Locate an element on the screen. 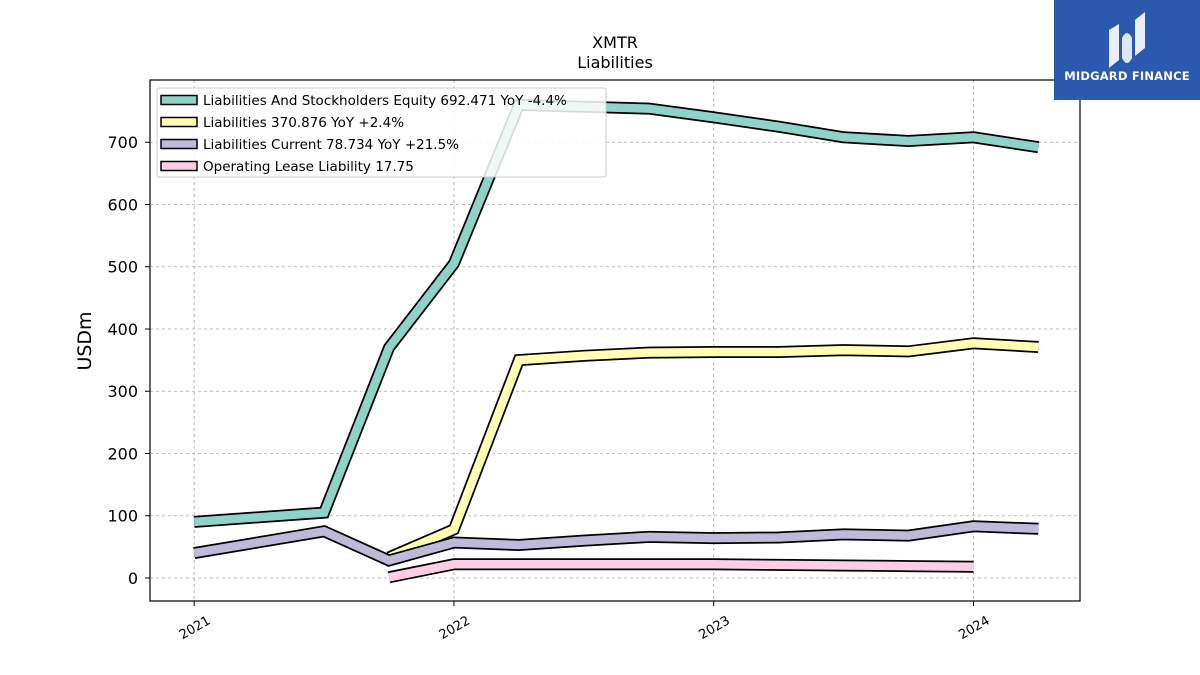  brand-logo: MIDGARD FINANCE is located at coordinates (1127, 50).